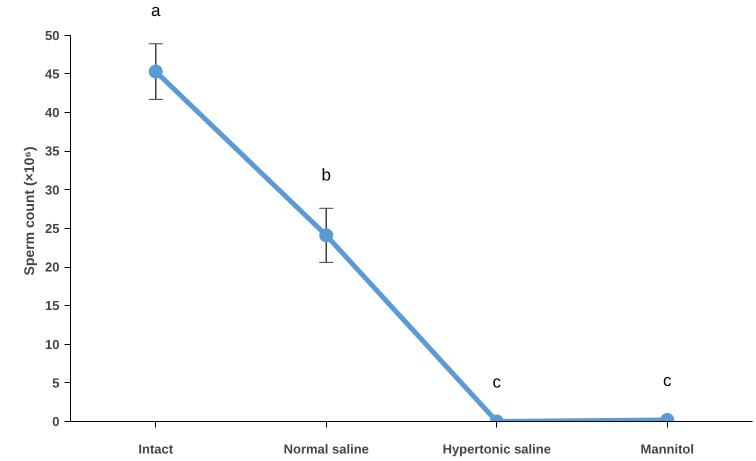 This screenshot has height=461, width=756. Describe the element at coordinates (29, 211) in the screenshot. I see `y-axis-title: Sperm count (×10⁶)` at that location.